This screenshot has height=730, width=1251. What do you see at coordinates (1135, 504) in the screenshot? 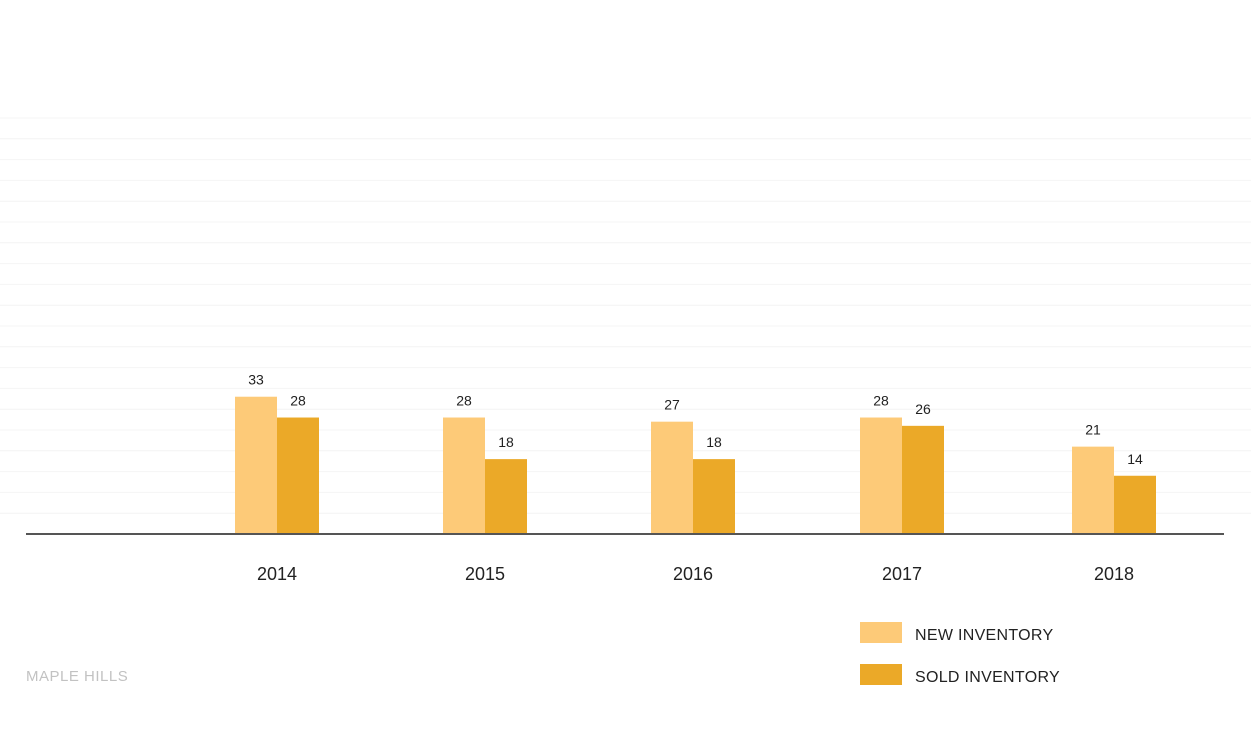
I see `bar-sold-inventory-2018` at bounding box center [1135, 504].